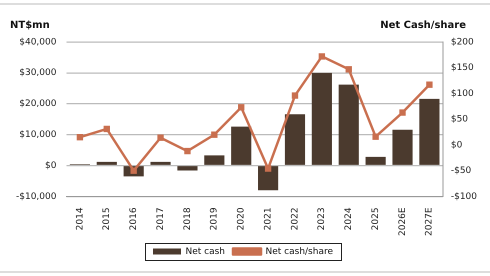 The width and height of the screenshot is (490, 276). I want to click on y2-tick-label: $150, so click(462, 68).